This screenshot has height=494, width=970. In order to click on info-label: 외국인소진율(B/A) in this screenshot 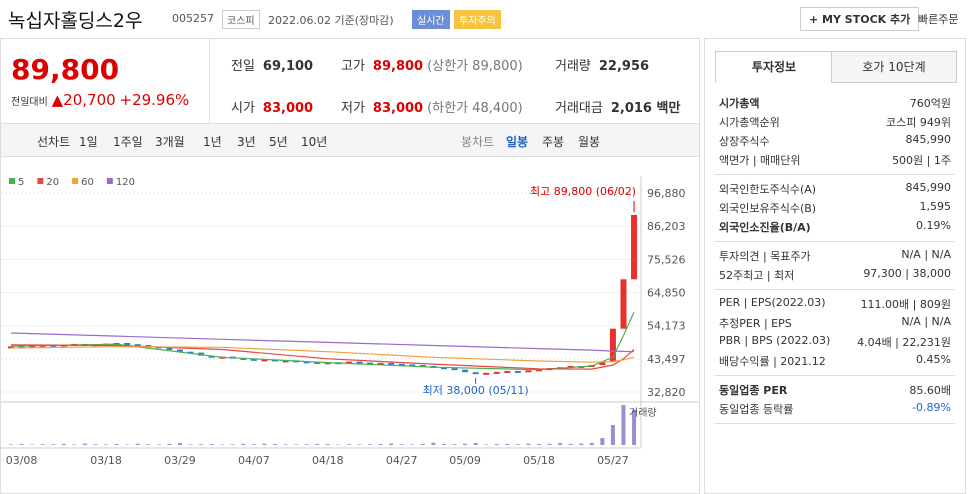, I will do `click(765, 227)`.